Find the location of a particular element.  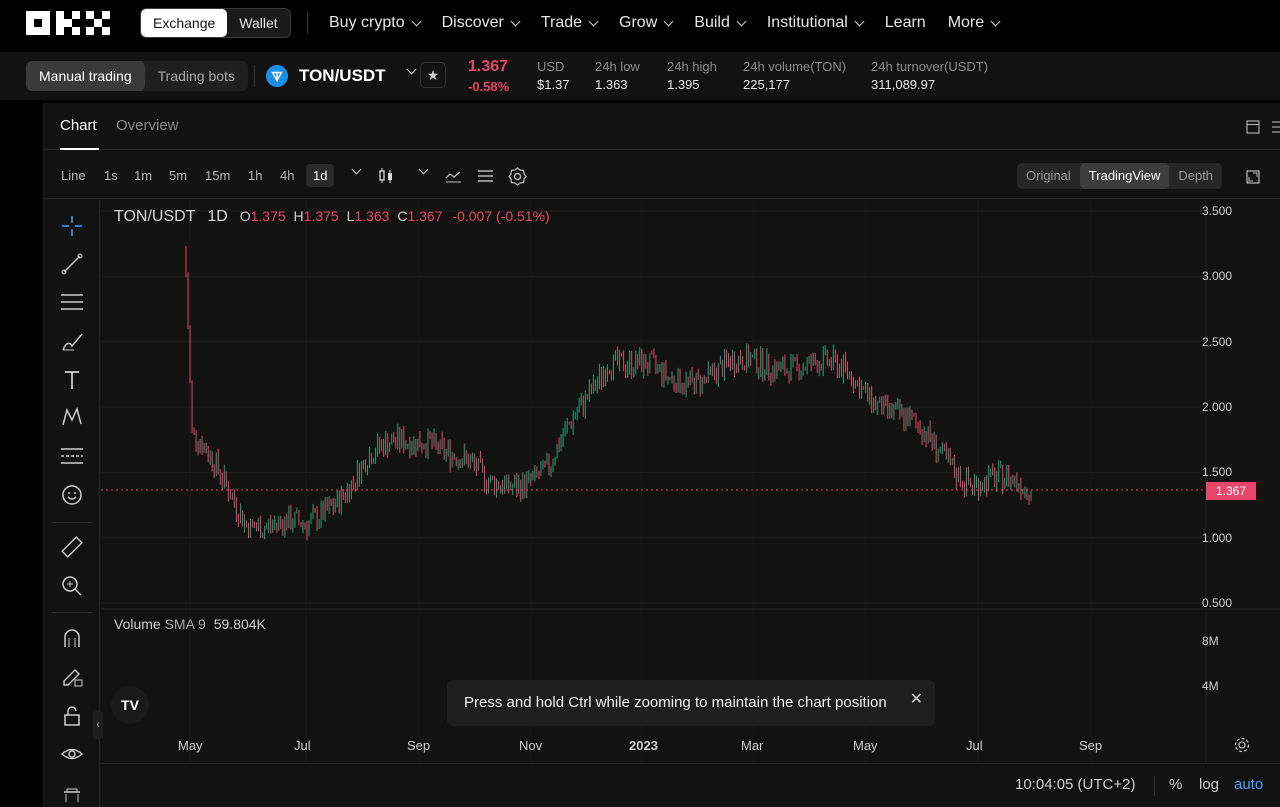

favorite-star-icon: ★ is located at coordinates (433, 75).